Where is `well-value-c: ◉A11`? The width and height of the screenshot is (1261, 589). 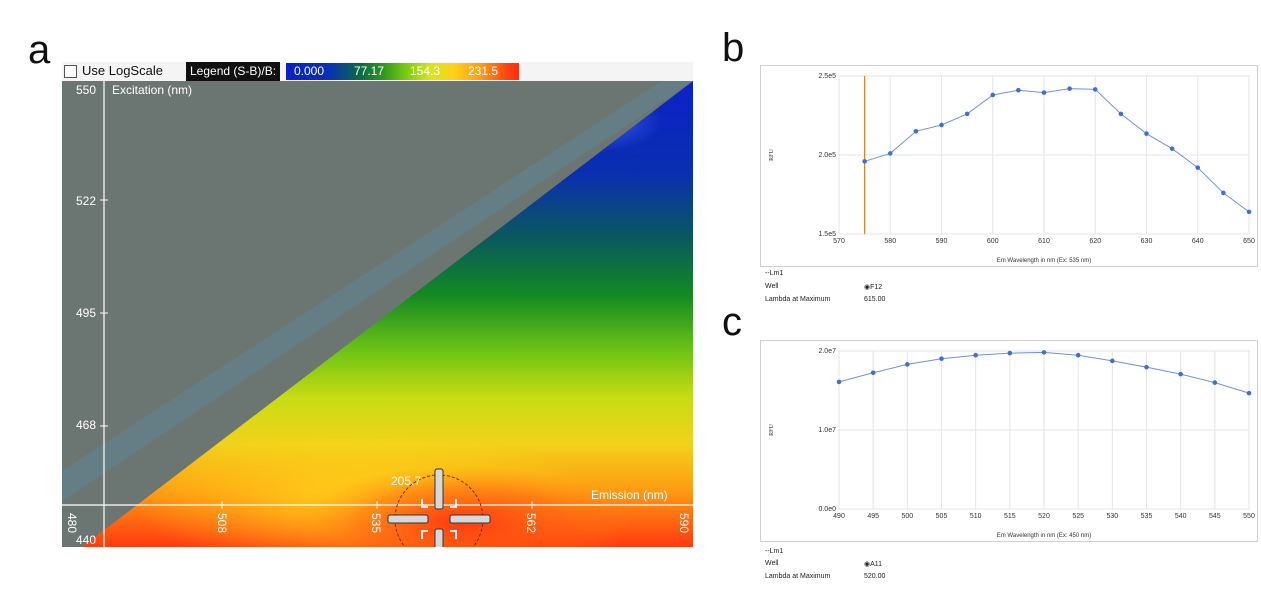 well-value-c: ◉A11 is located at coordinates (873, 564).